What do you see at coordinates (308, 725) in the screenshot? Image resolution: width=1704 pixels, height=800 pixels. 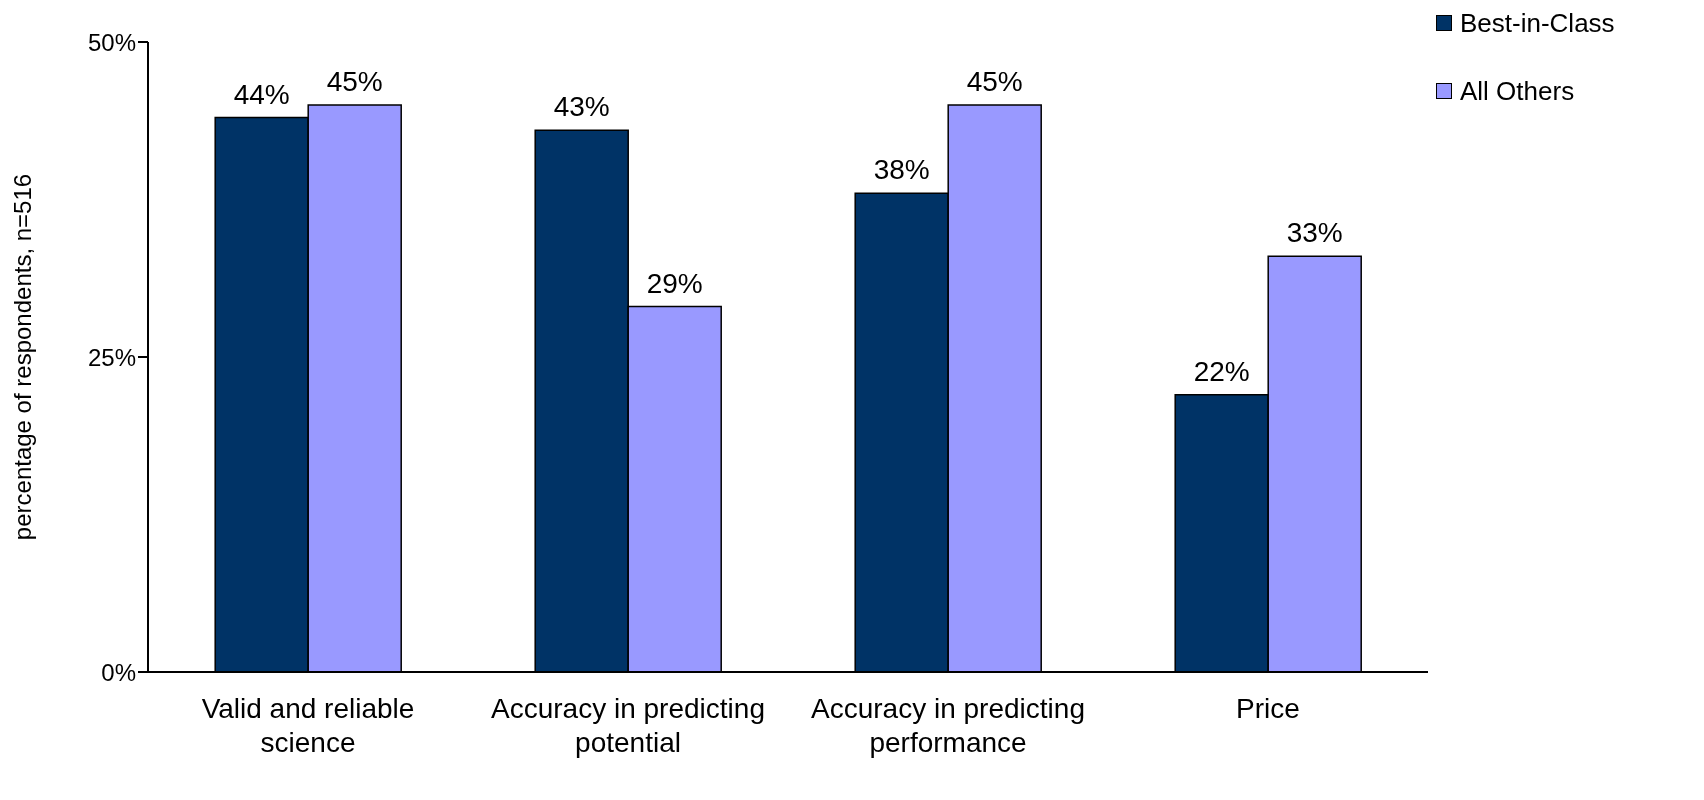 I see `x-tick-label: Valid and reliable science` at bounding box center [308, 725].